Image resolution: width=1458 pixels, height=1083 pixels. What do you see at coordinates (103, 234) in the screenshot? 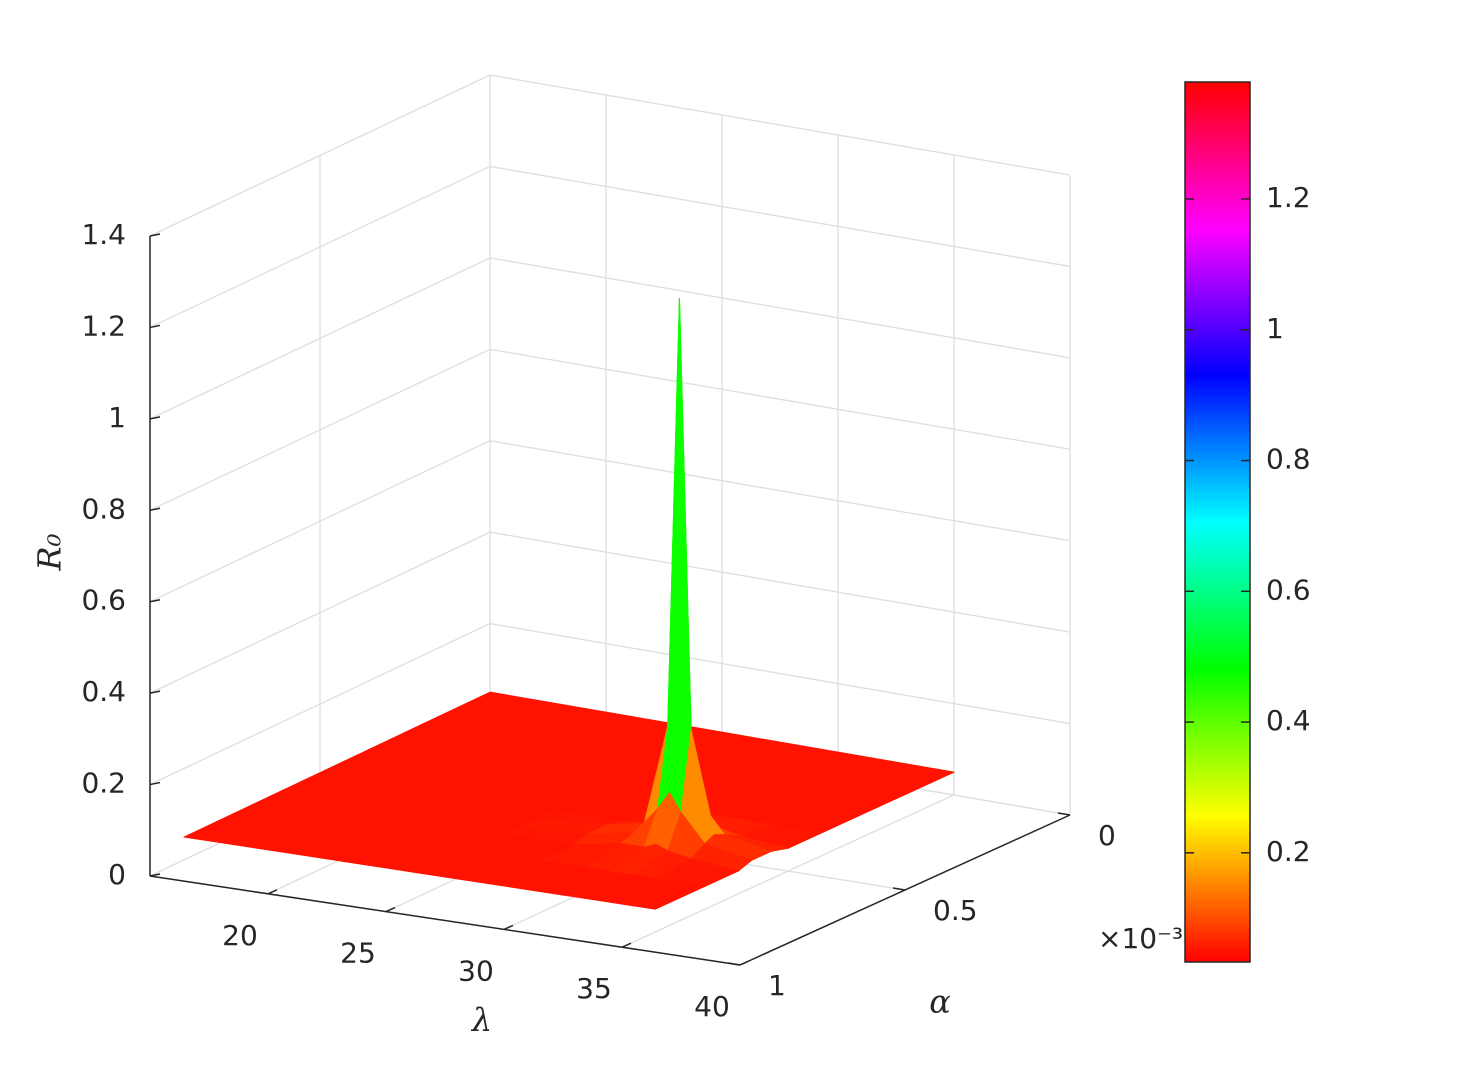
I see `z-tick-label: 1.4` at bounding box center [103, 234].